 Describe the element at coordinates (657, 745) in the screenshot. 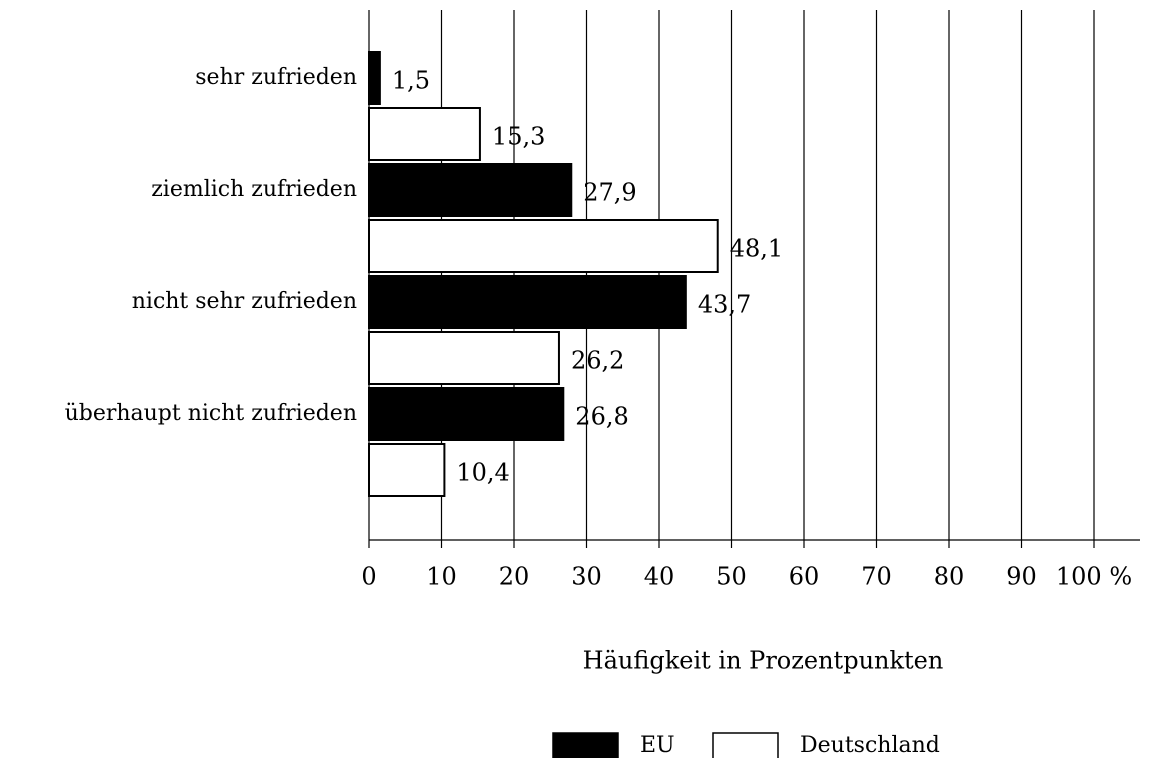

I see `legend-label: EU` at that location.